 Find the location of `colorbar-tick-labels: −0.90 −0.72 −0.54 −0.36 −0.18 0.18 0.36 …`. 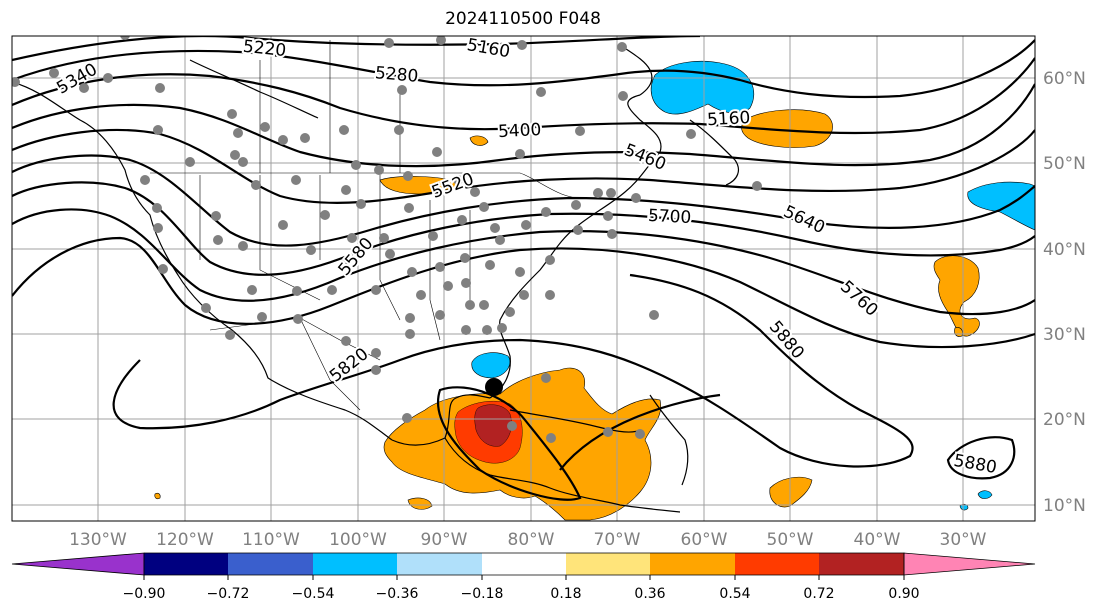

colorbar-tick-labels: −0.90 −0.72 −0.54 −0.36 −0.18 0.18 0.36 … is located at coordinates (521, 594).